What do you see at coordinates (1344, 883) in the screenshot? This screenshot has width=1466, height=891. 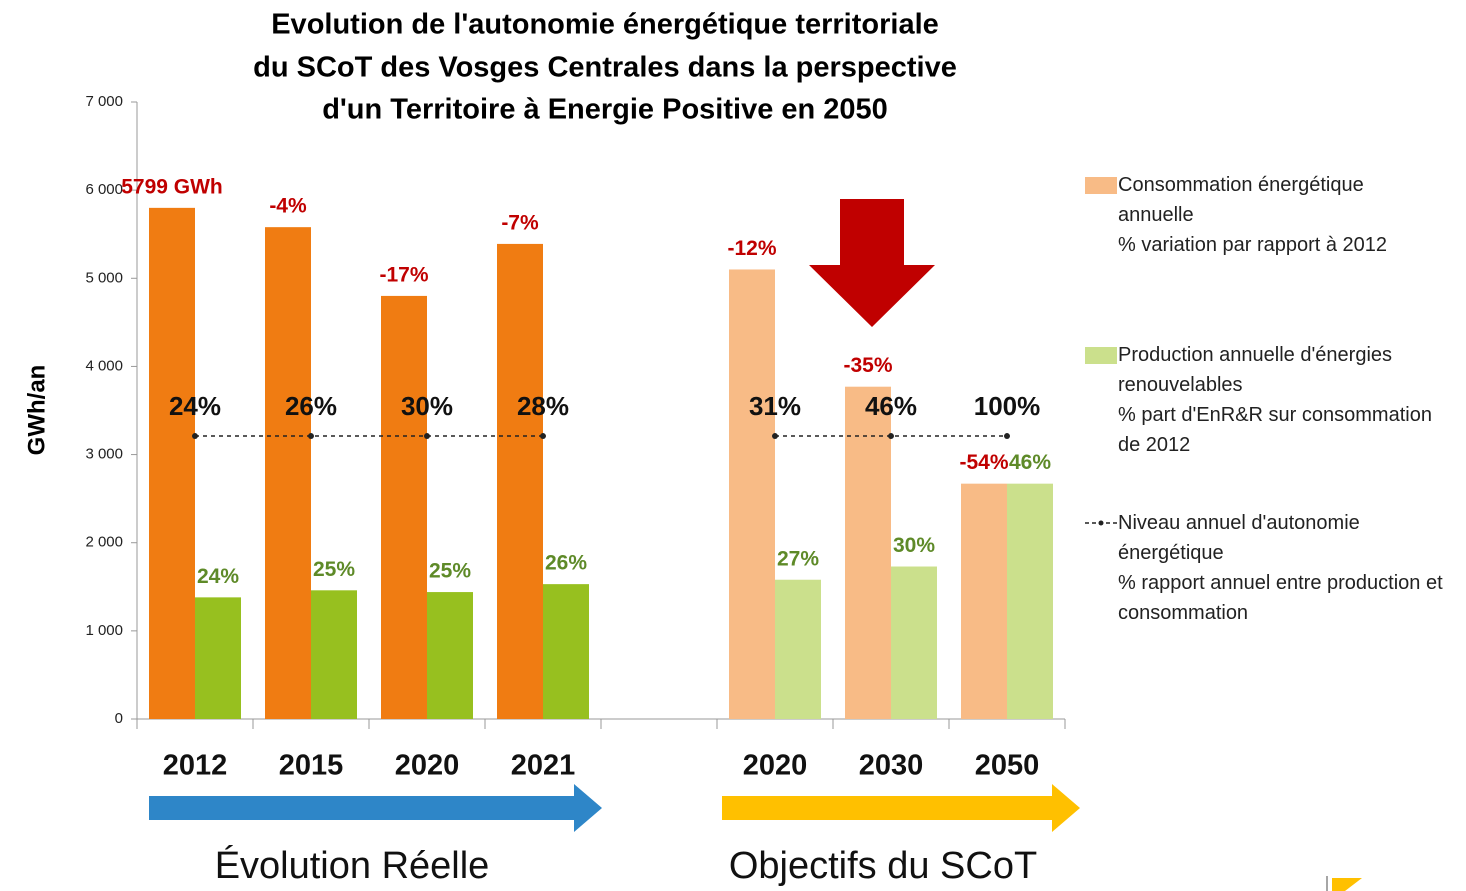 I see `logo` at bounding box center [1344, 883].